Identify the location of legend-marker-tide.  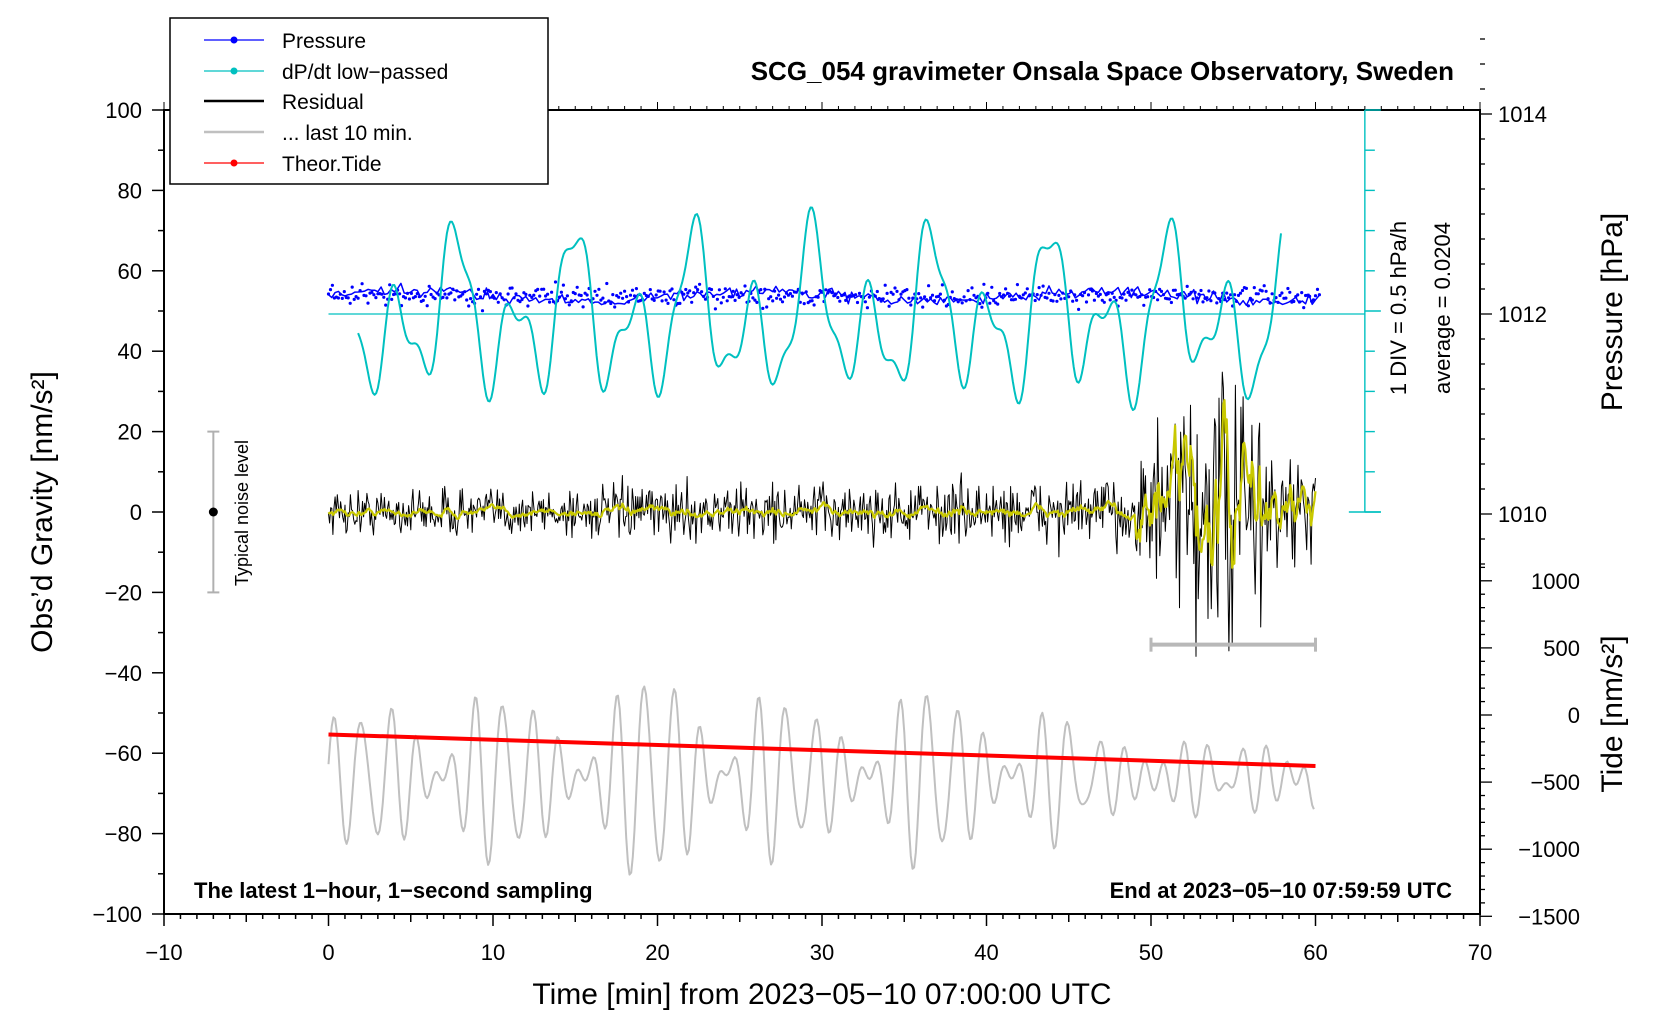
(234, 163).